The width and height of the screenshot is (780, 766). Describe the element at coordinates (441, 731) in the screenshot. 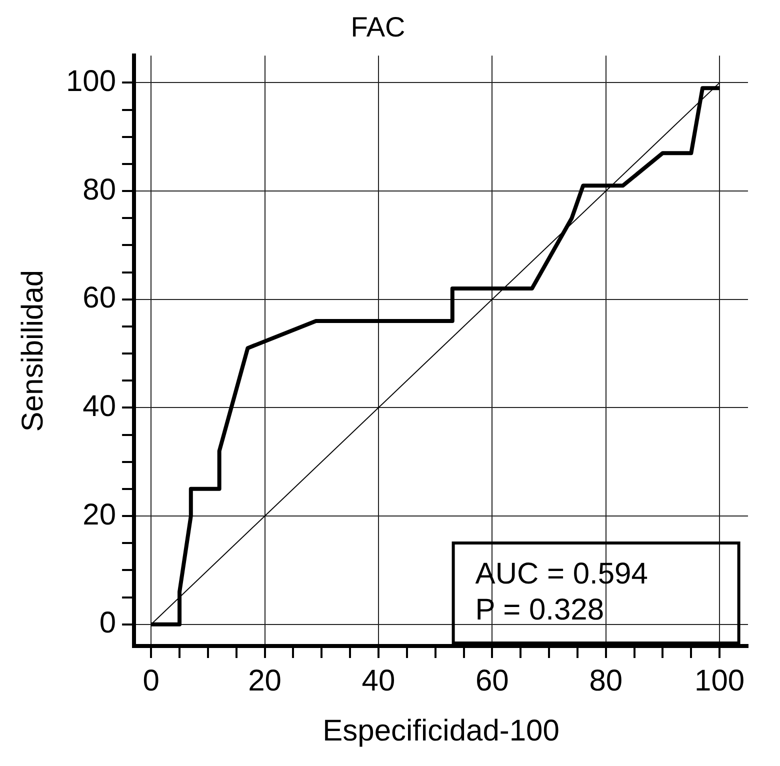

I see `x-axis-title: Especificidad-100` at that location.